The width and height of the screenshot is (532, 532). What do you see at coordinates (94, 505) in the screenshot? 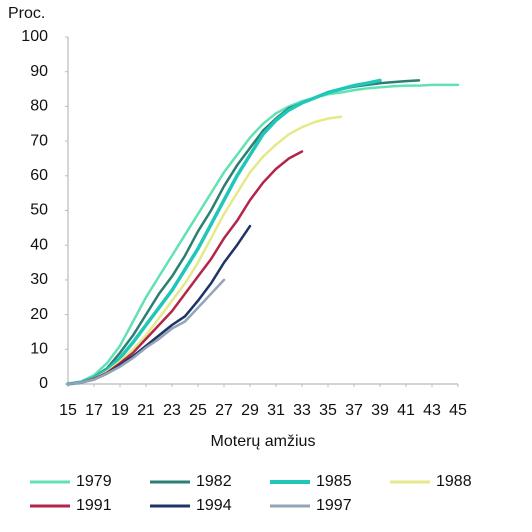
I see `legend-label: 1991` at bounding box center [94, 505].